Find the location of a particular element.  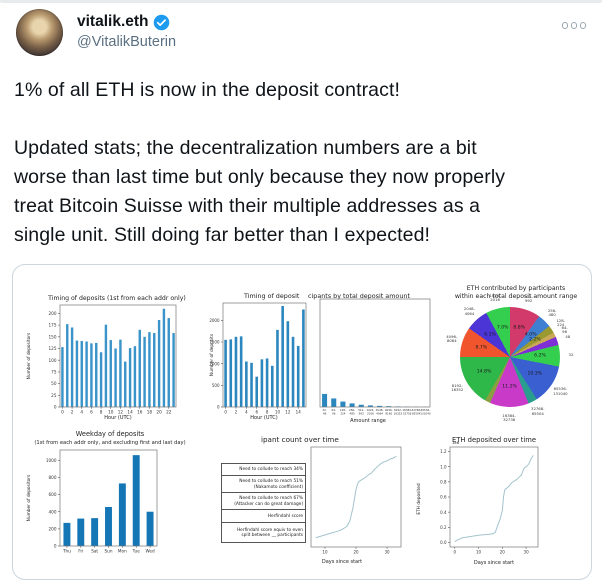

pie-slice-percent: 8.8% is located at coordinates (519, 328).